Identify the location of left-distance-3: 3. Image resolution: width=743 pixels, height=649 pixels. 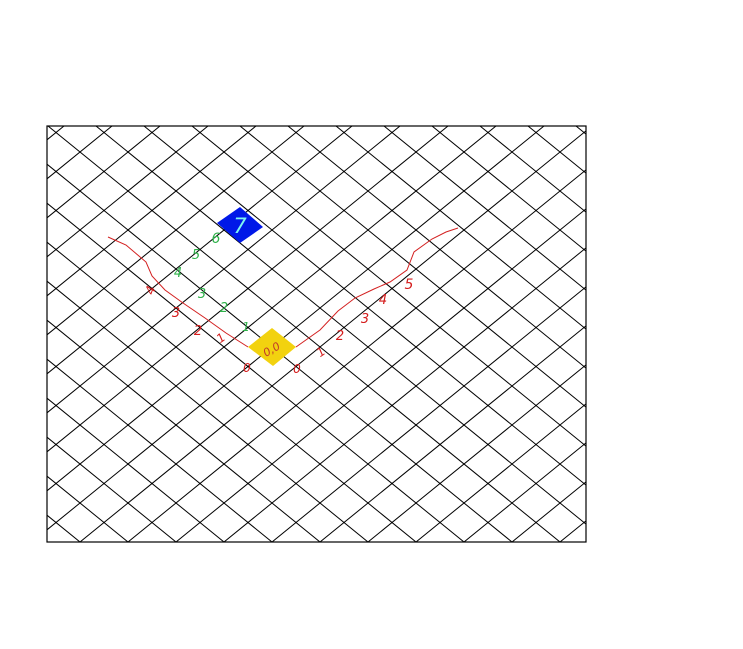
(176, 313).